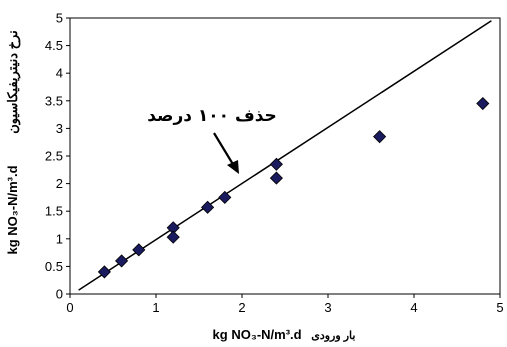 The width and height of the screenshot is (507, 347). I want to click on x-axis-label: kg NO₃-N/m³.d بار ورودی, so click(284, 334).